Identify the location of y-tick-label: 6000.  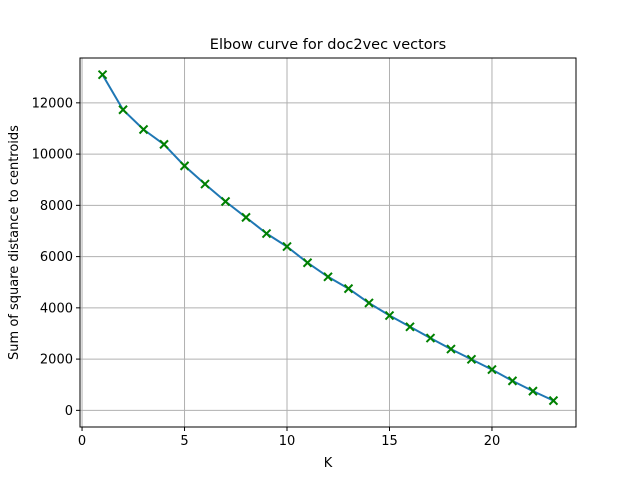
(56, 257).